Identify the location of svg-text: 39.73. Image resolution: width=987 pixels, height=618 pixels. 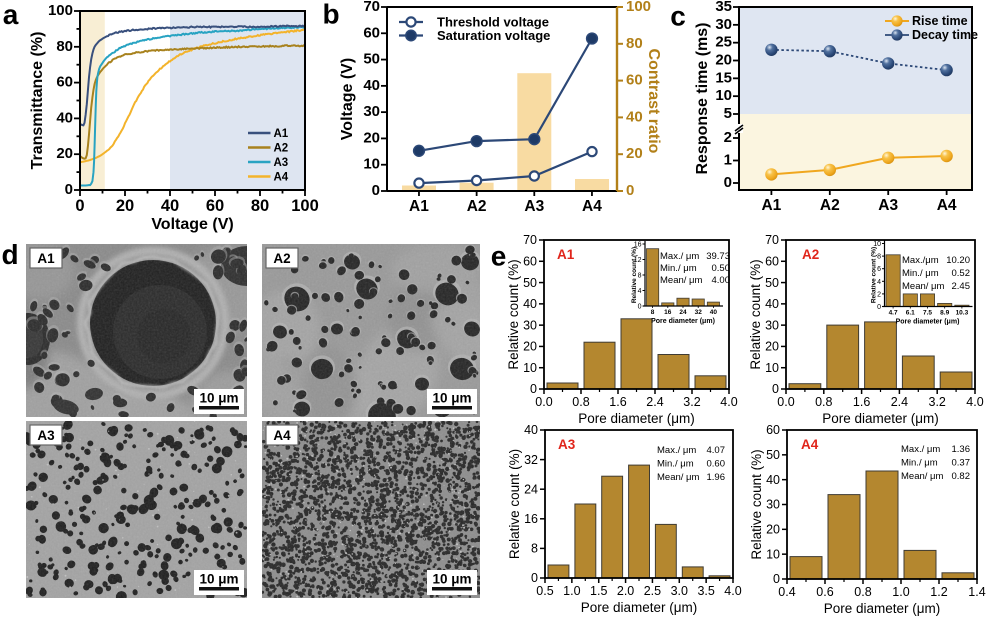
(718, 256).